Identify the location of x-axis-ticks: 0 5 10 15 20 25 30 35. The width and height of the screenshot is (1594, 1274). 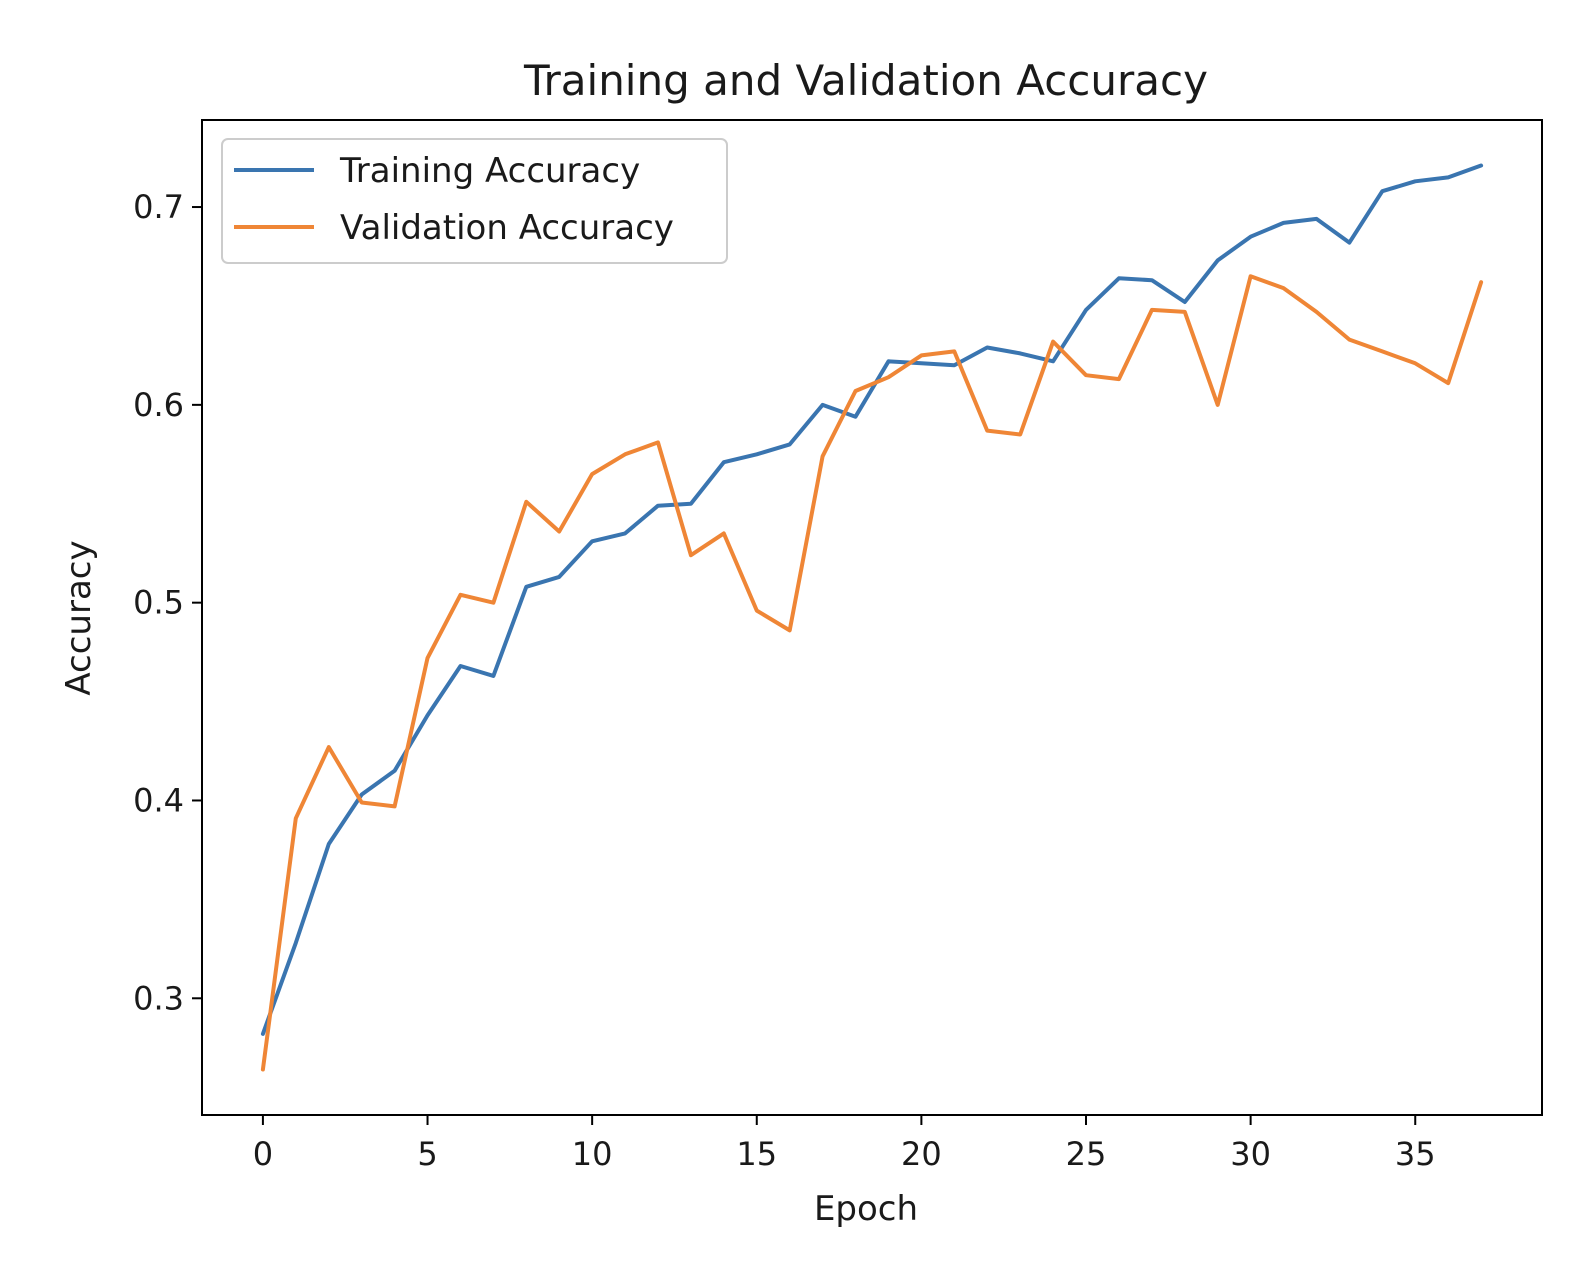
(844, 1144).